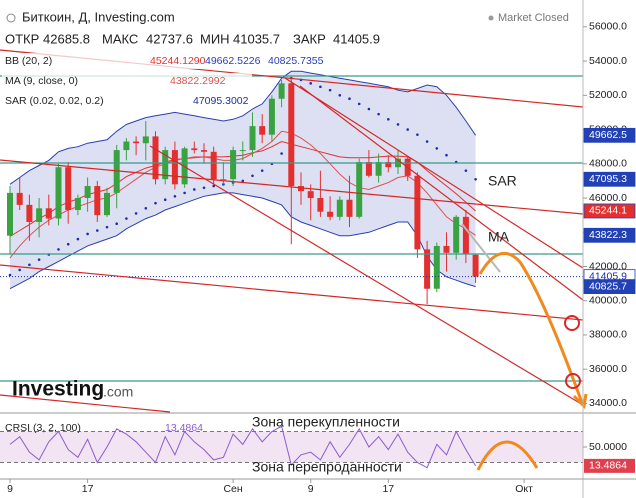 This screenshot has height=498, width=636. What do you see at coordinates (215, 38) in the screenshot?
I see `ohlc-label: МИН` at bounding box center [215, 38].